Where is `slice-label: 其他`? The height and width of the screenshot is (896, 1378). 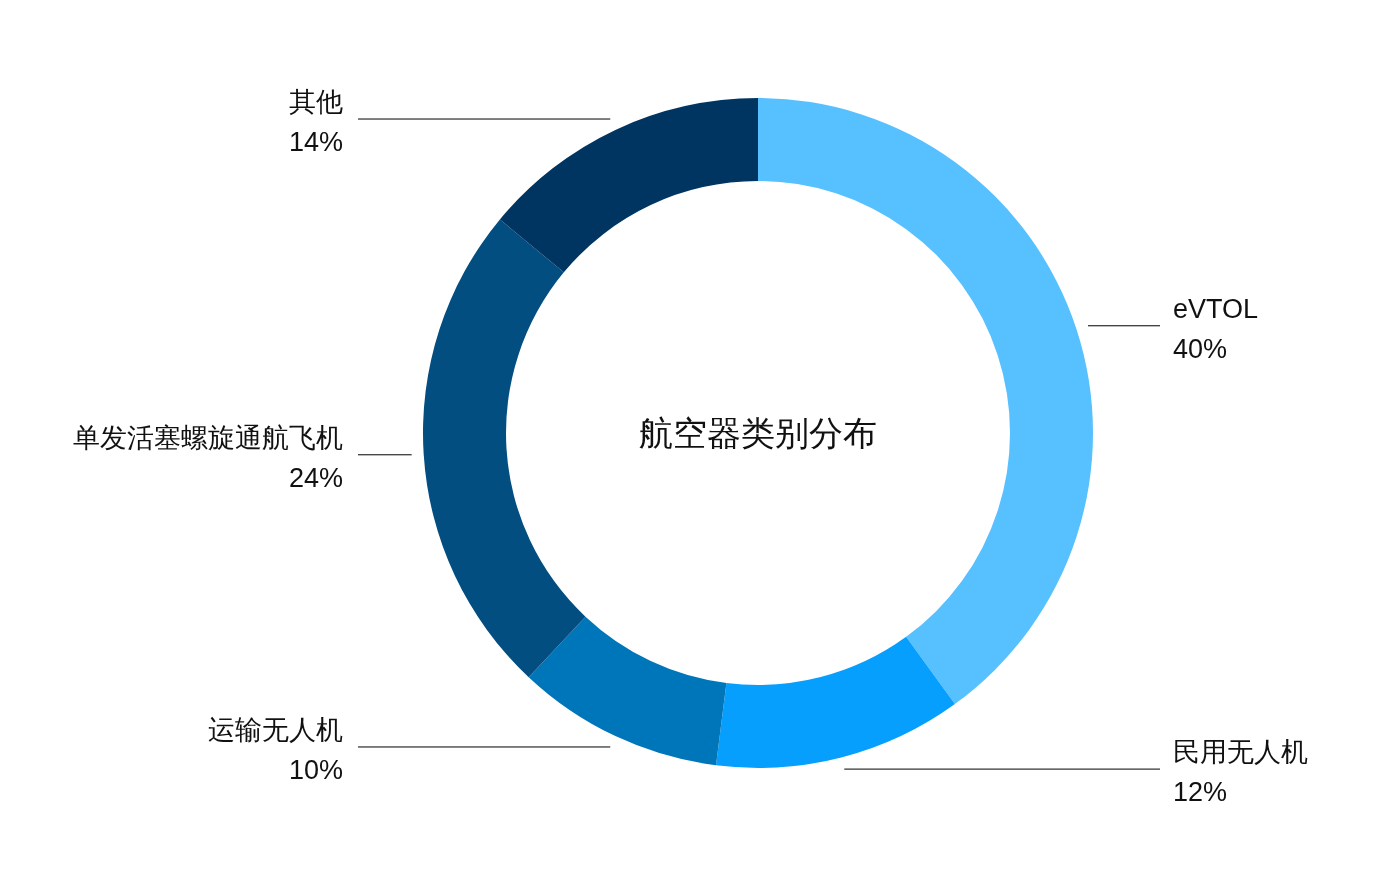
slice-label: 其他 is located at coordinates (316, 102).